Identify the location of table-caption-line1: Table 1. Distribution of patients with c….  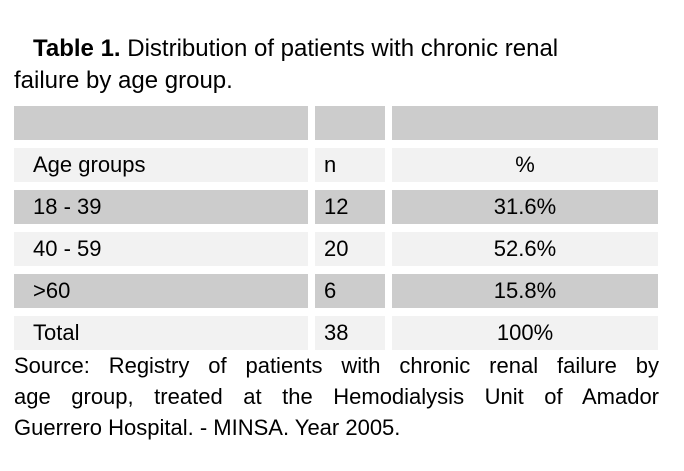
(345, 49).